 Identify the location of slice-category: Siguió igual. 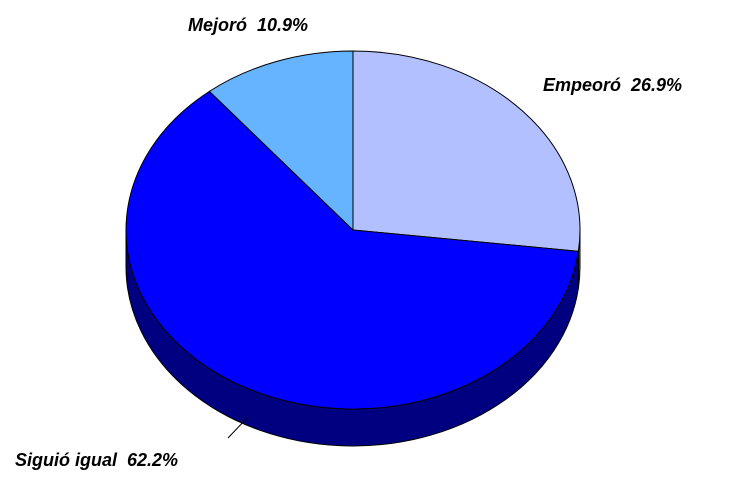
(66, 460).